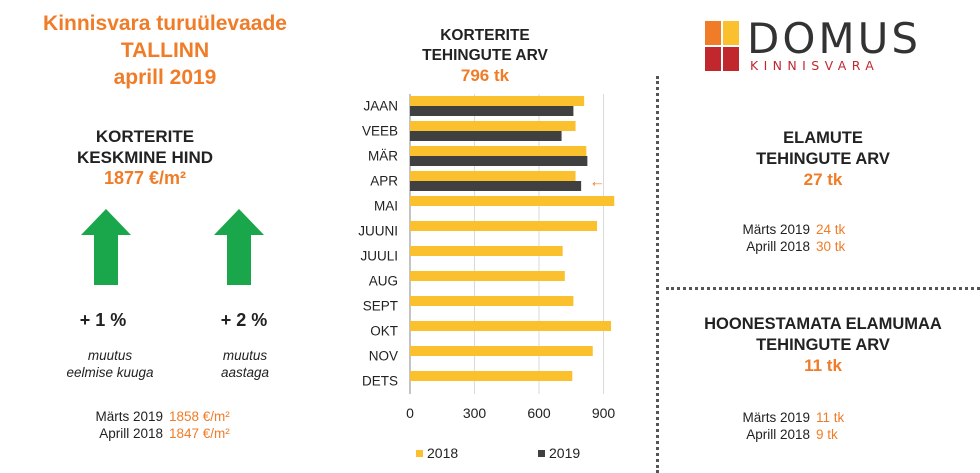 The height and width of the screenshot is (473, 980). I want to click on bar-2019-mär, so click(499, 161).